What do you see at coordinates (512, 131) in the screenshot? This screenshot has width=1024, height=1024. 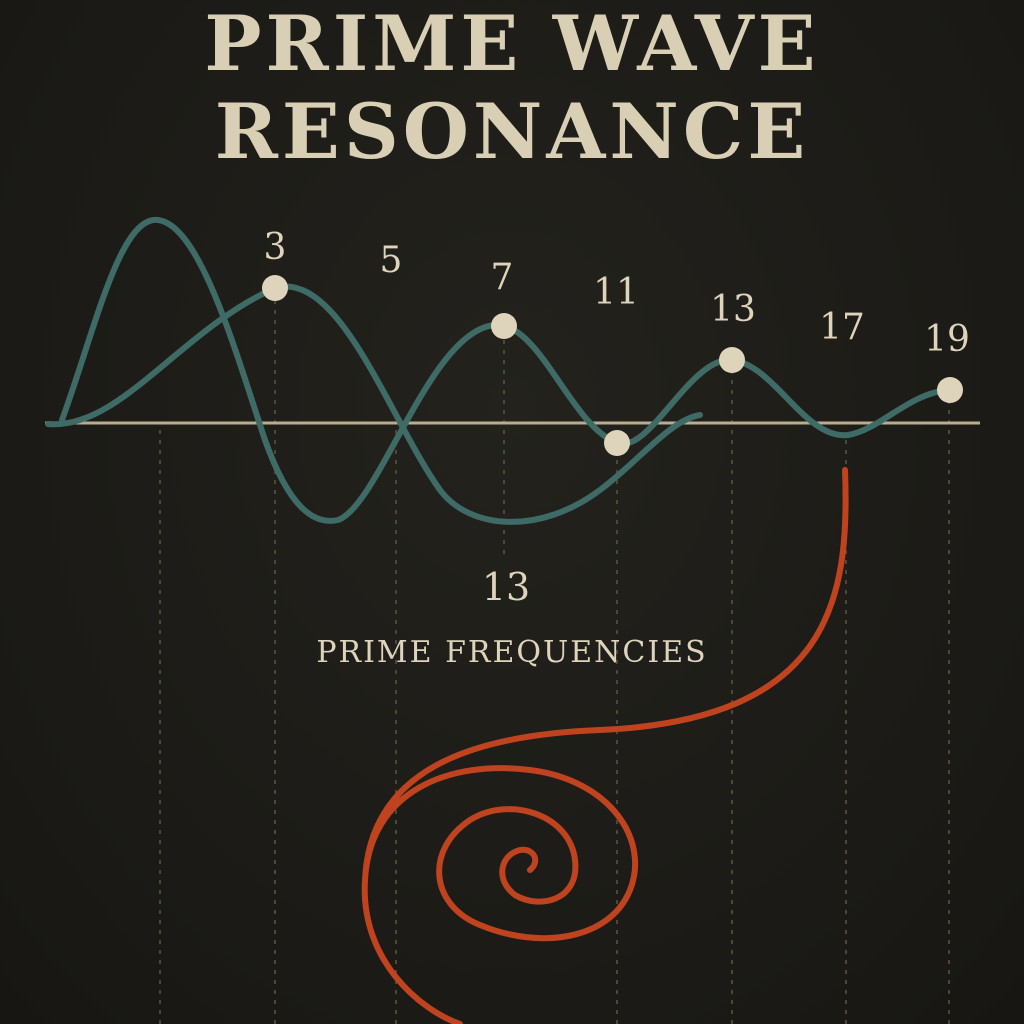 I see `title-line-2: RESONANCE` at bounding box center [512, 131].